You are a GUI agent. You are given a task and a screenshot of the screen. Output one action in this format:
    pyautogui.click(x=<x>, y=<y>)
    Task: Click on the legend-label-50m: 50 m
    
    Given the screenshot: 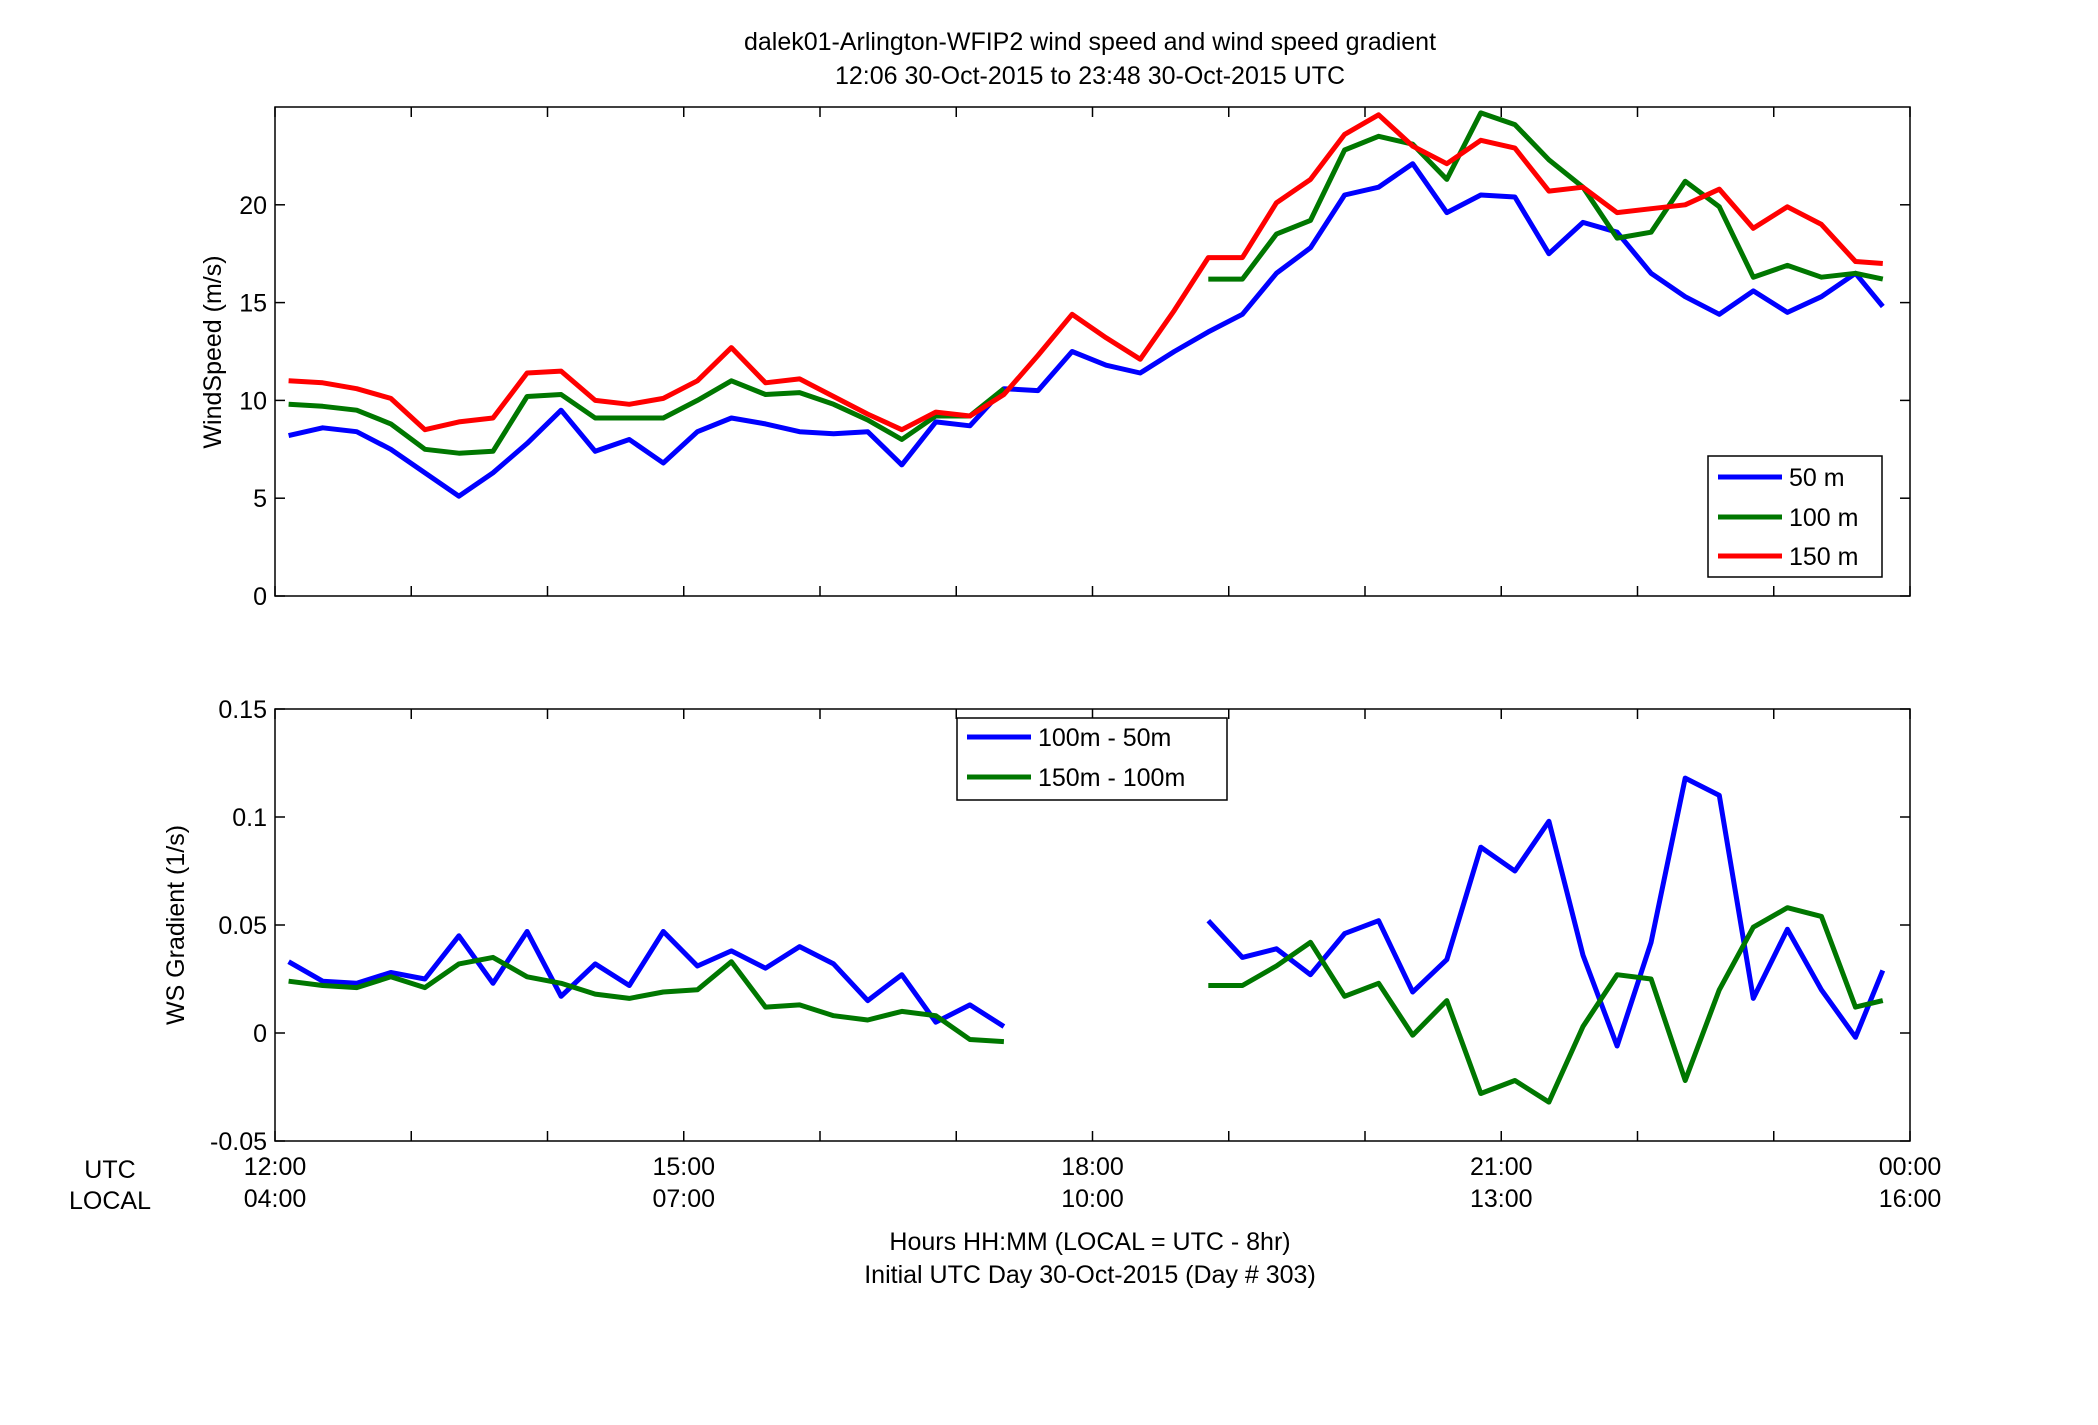 What is the action you would take?
    pyautogui.click(x=1817, y=478)
    